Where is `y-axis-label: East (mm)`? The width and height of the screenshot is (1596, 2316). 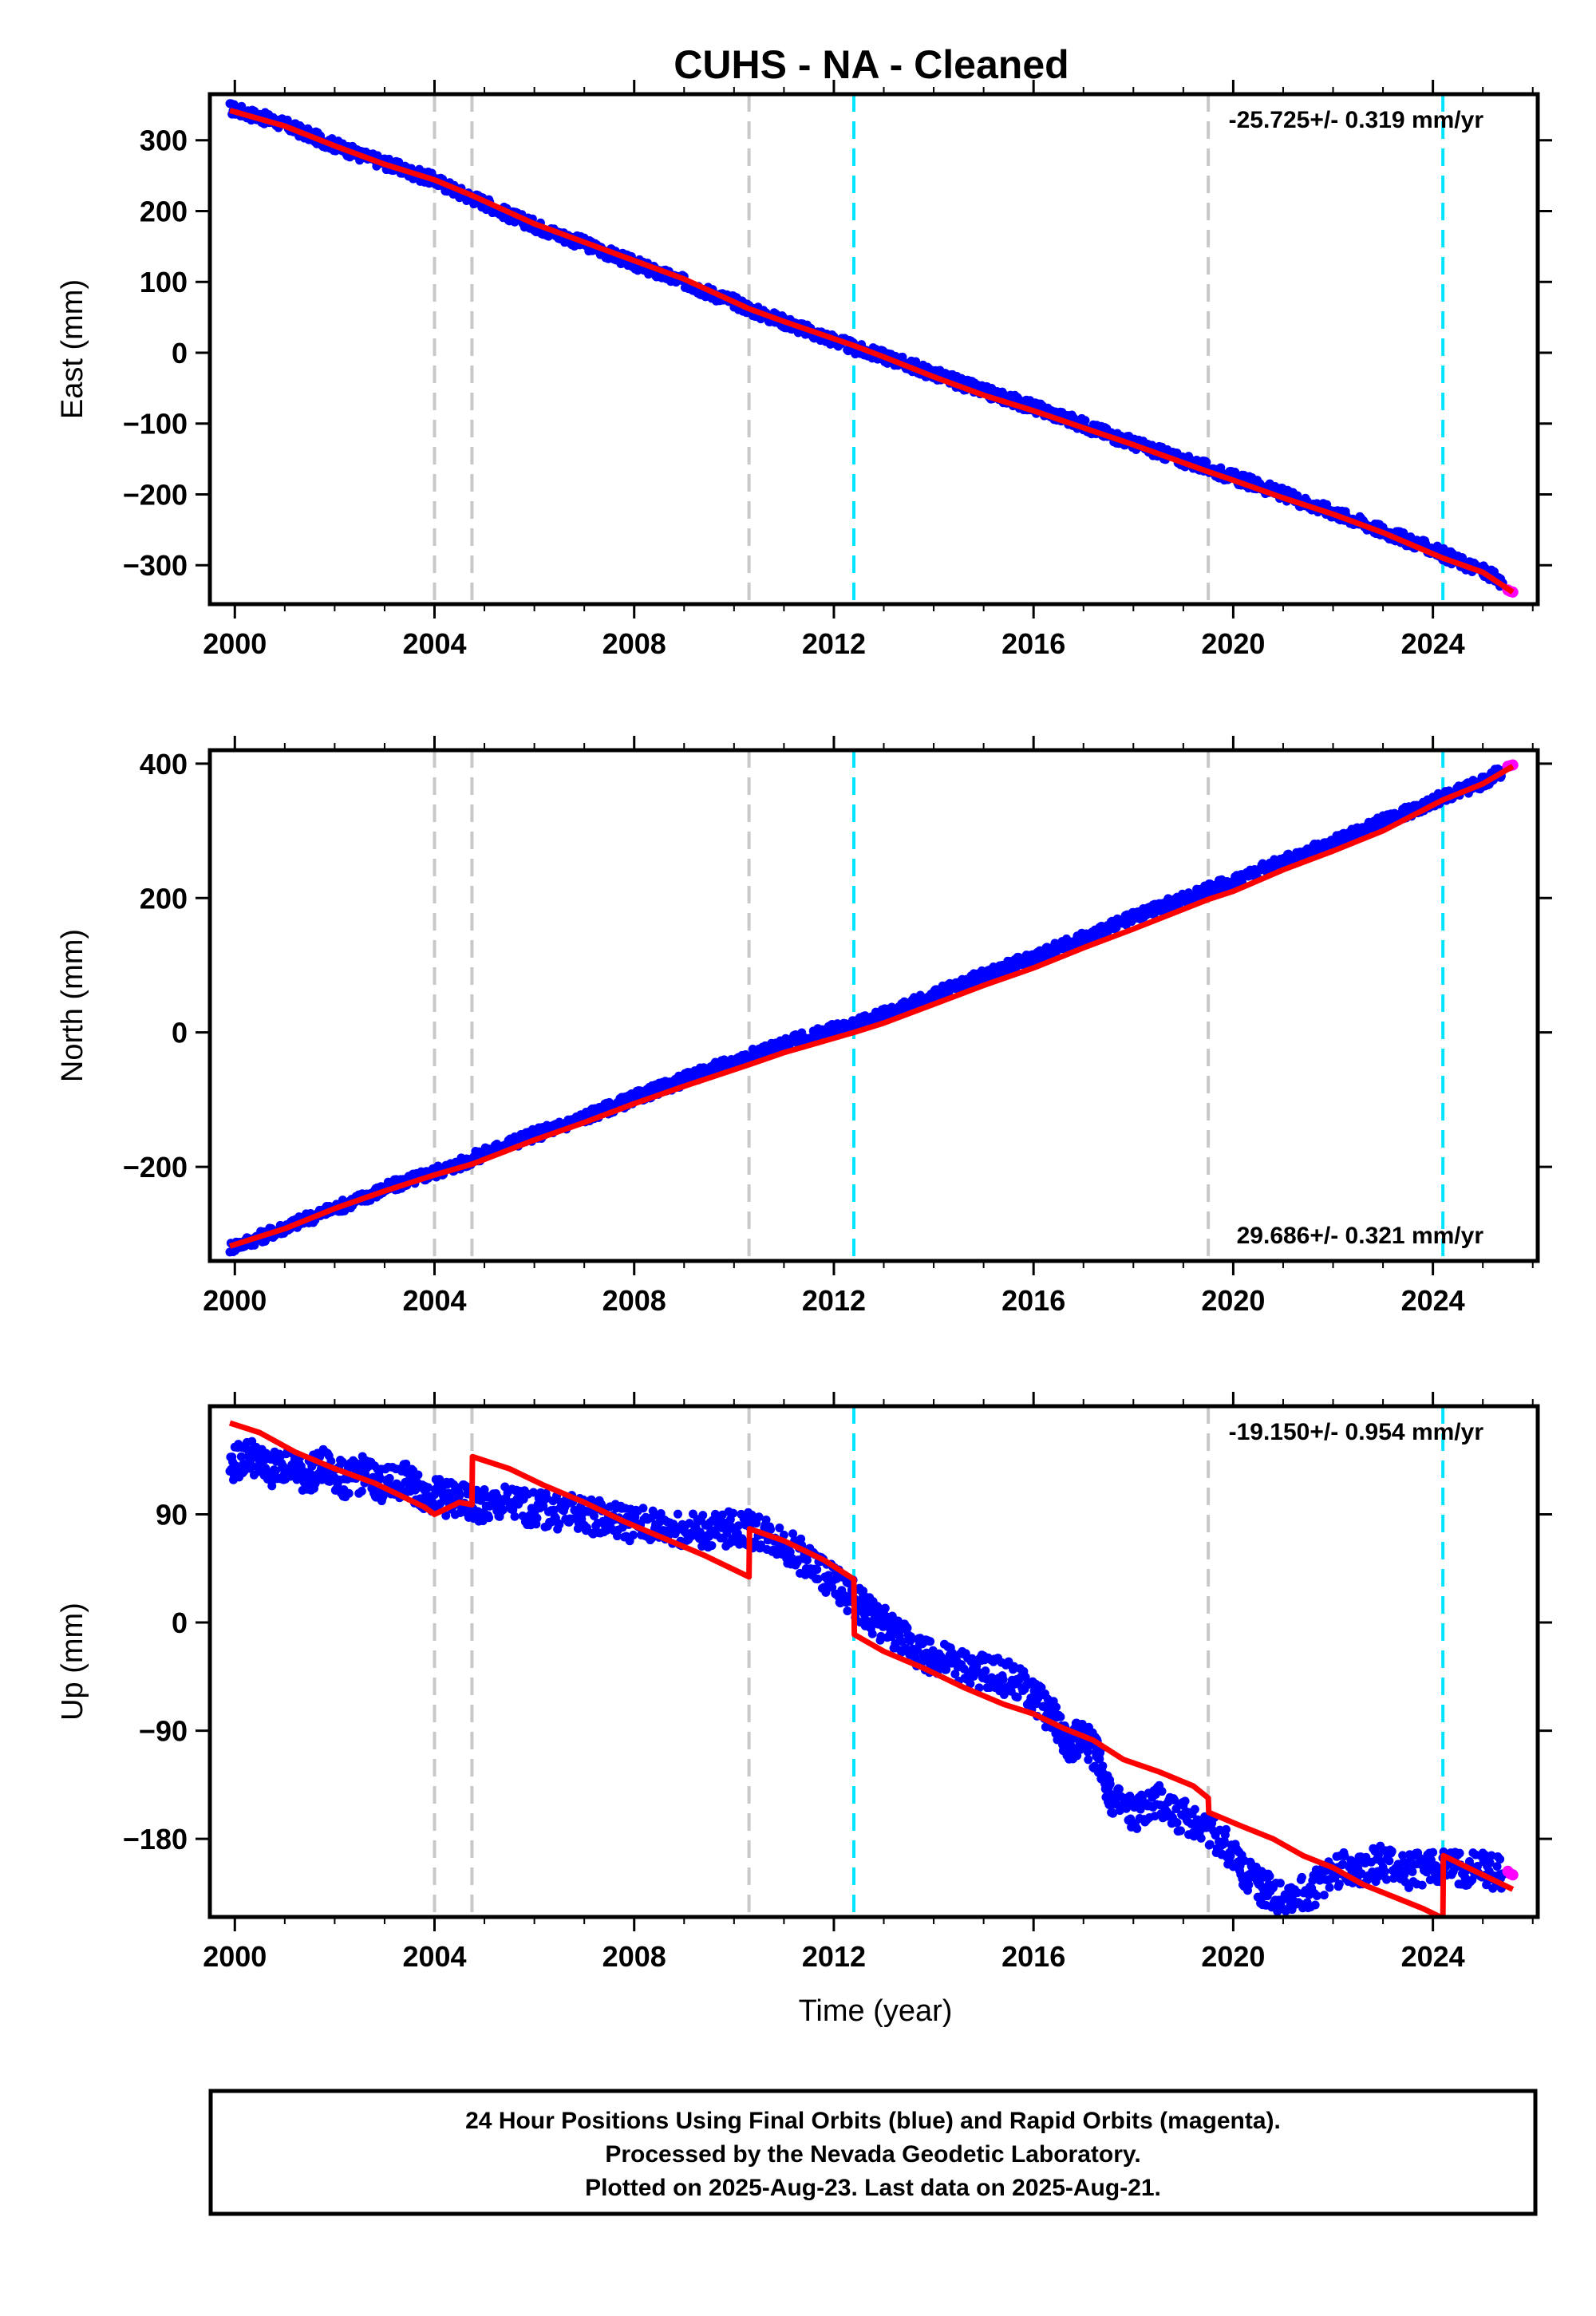
y-axis-label: East (mm) is located at coordinates (72, 349).